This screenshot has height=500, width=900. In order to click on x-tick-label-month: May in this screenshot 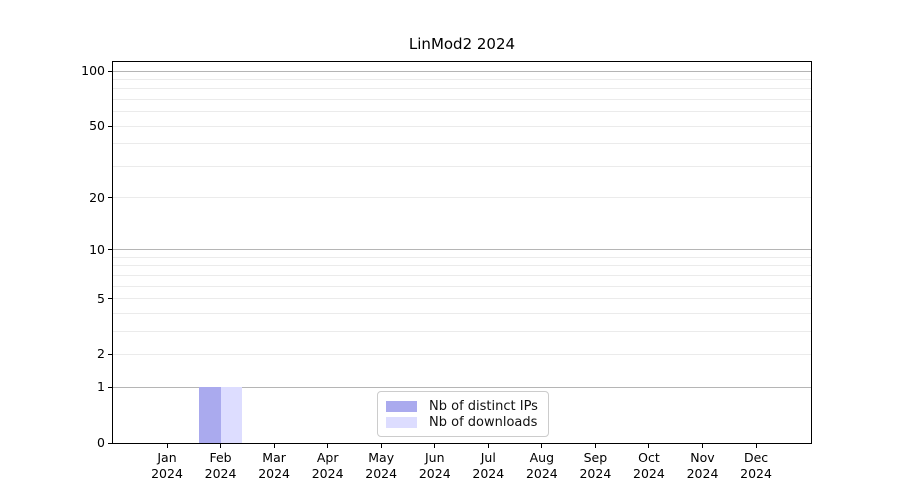, I will do `click(381, 457)`.